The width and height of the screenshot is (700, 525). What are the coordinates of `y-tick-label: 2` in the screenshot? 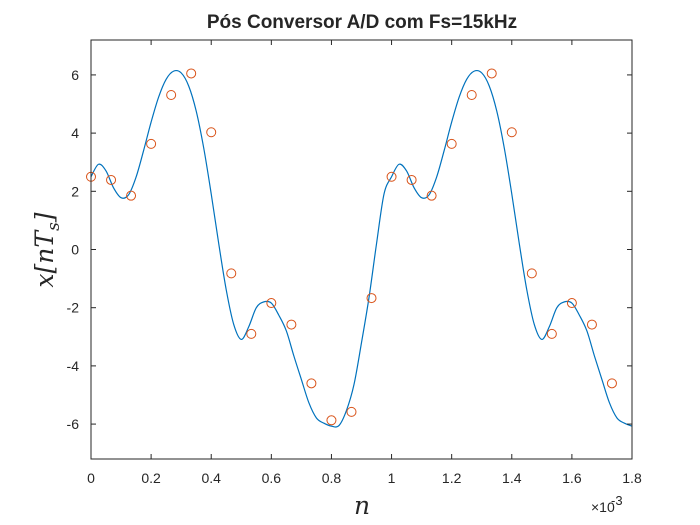 It's located at (75, 191).